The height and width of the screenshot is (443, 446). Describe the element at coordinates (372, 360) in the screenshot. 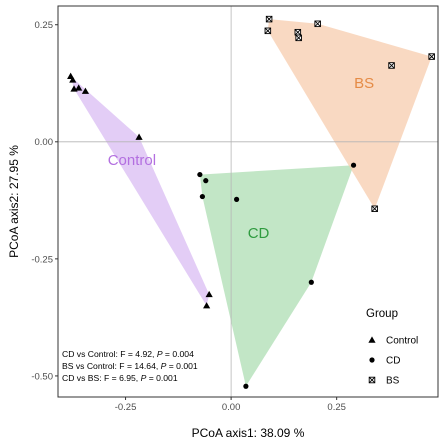

I see `legend-key-cd` at that location.